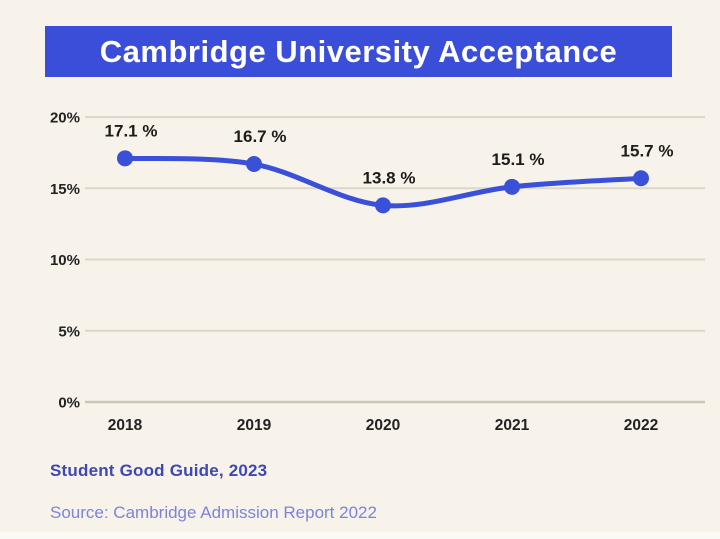 This screenshot has height=539, width=720. I want to click on data-point-2022, so click(641, 178).